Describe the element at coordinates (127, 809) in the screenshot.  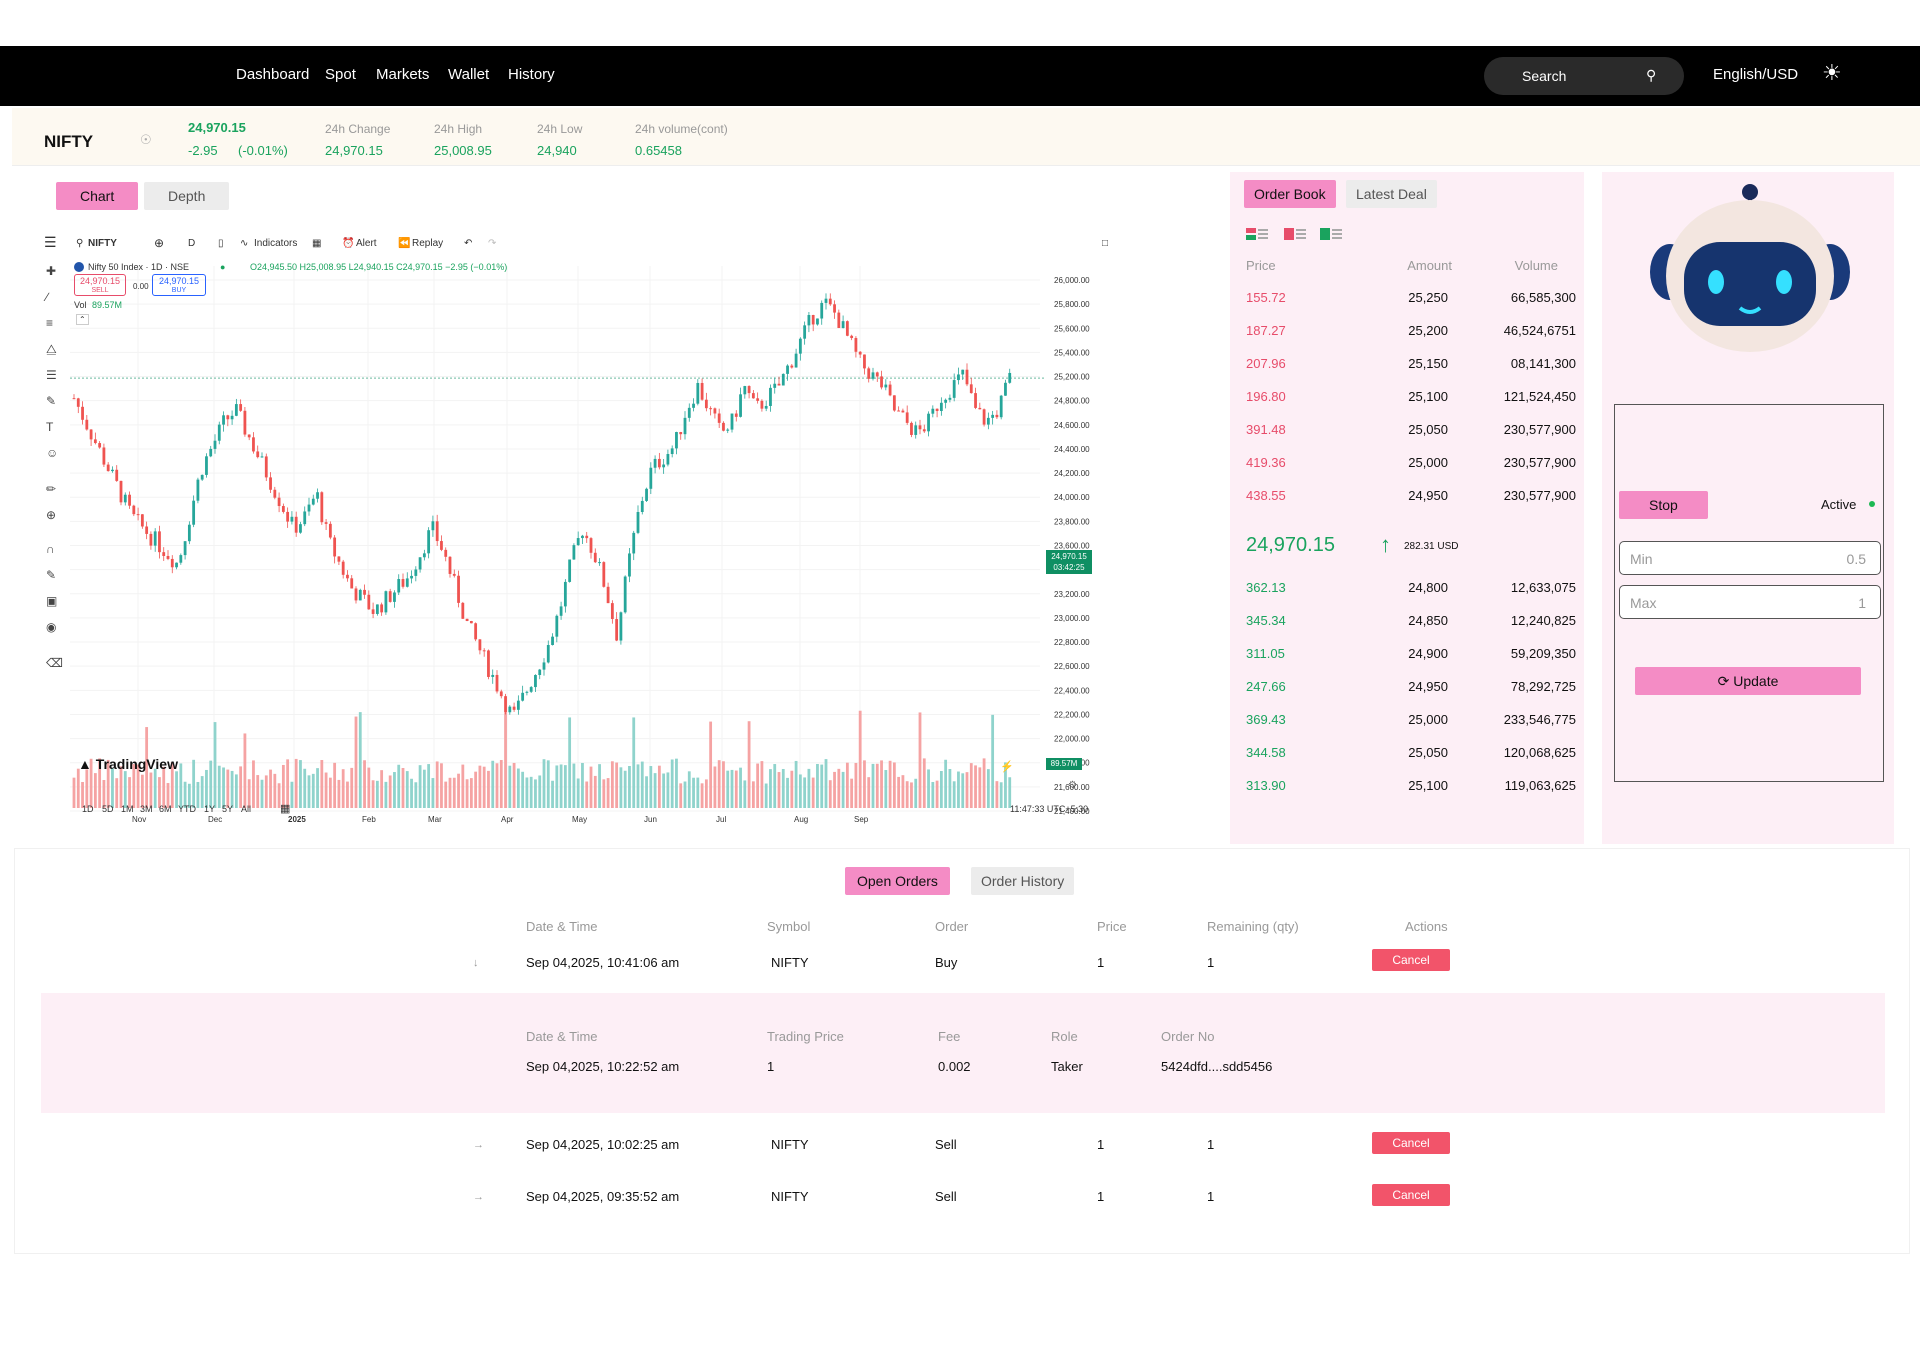
I see `range-1m: 1M` at that location.